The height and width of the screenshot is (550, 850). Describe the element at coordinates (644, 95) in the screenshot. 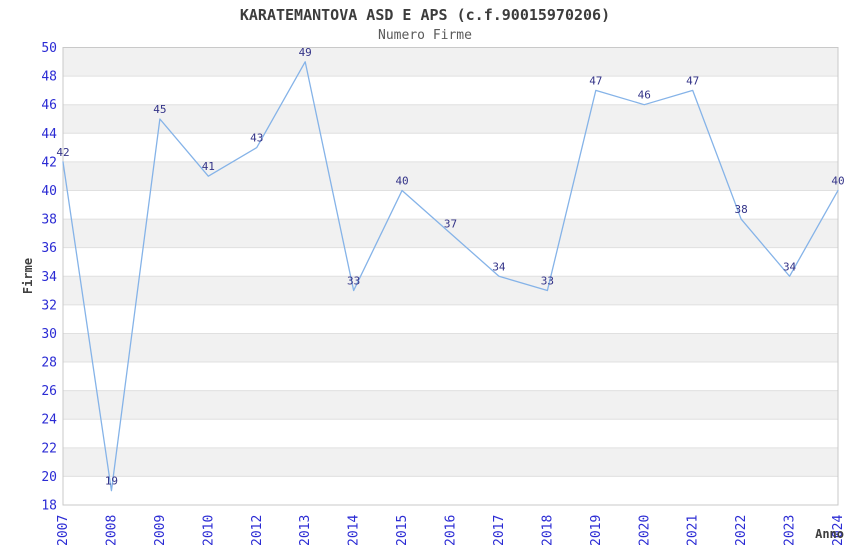

I see `data-point-label: 46` at that location.